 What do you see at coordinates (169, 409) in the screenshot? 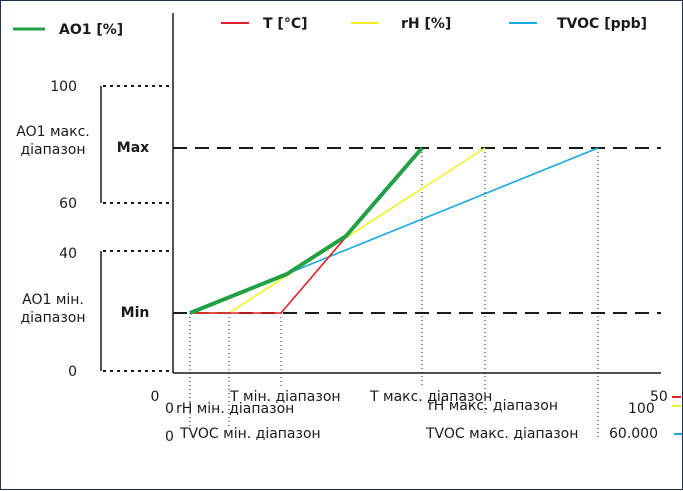
I see `x-rh-zero: 0` at bounding box center [169, 409].